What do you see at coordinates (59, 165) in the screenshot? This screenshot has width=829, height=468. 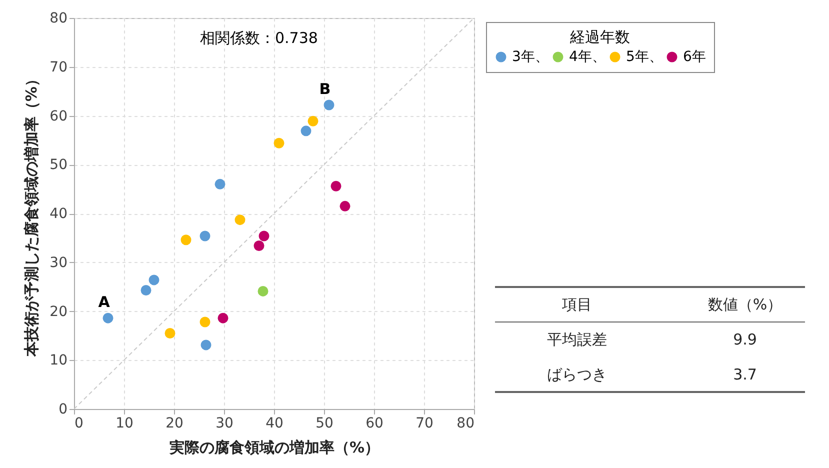 I see `y-tick-label: 50` at bounding box center [59, 165].